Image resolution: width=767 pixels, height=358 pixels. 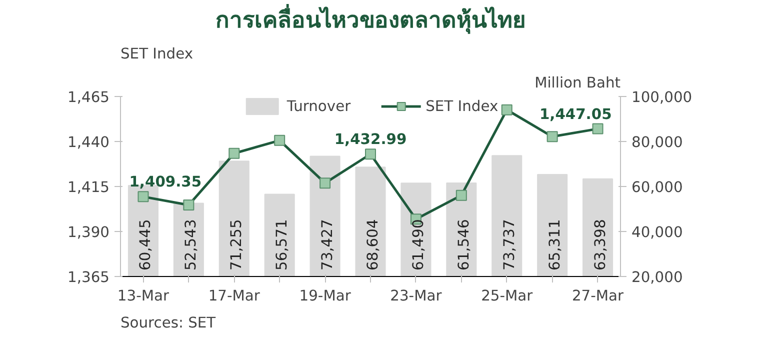 I want to click on y-axis-title: SET Index, so click(x=157, y=54).